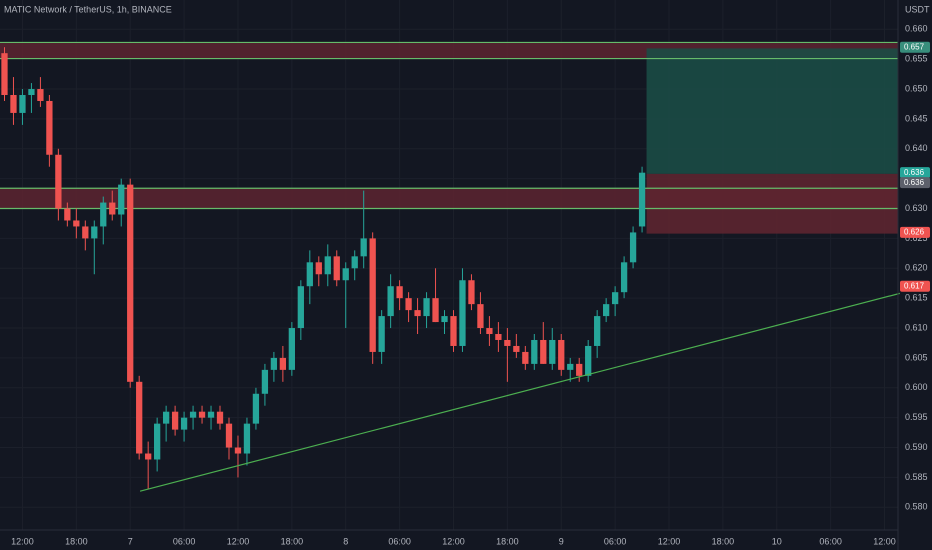  Describe the element at coordinates (916, 118) in the screenshot. I see `y-tick-label: 0.645` at that location.